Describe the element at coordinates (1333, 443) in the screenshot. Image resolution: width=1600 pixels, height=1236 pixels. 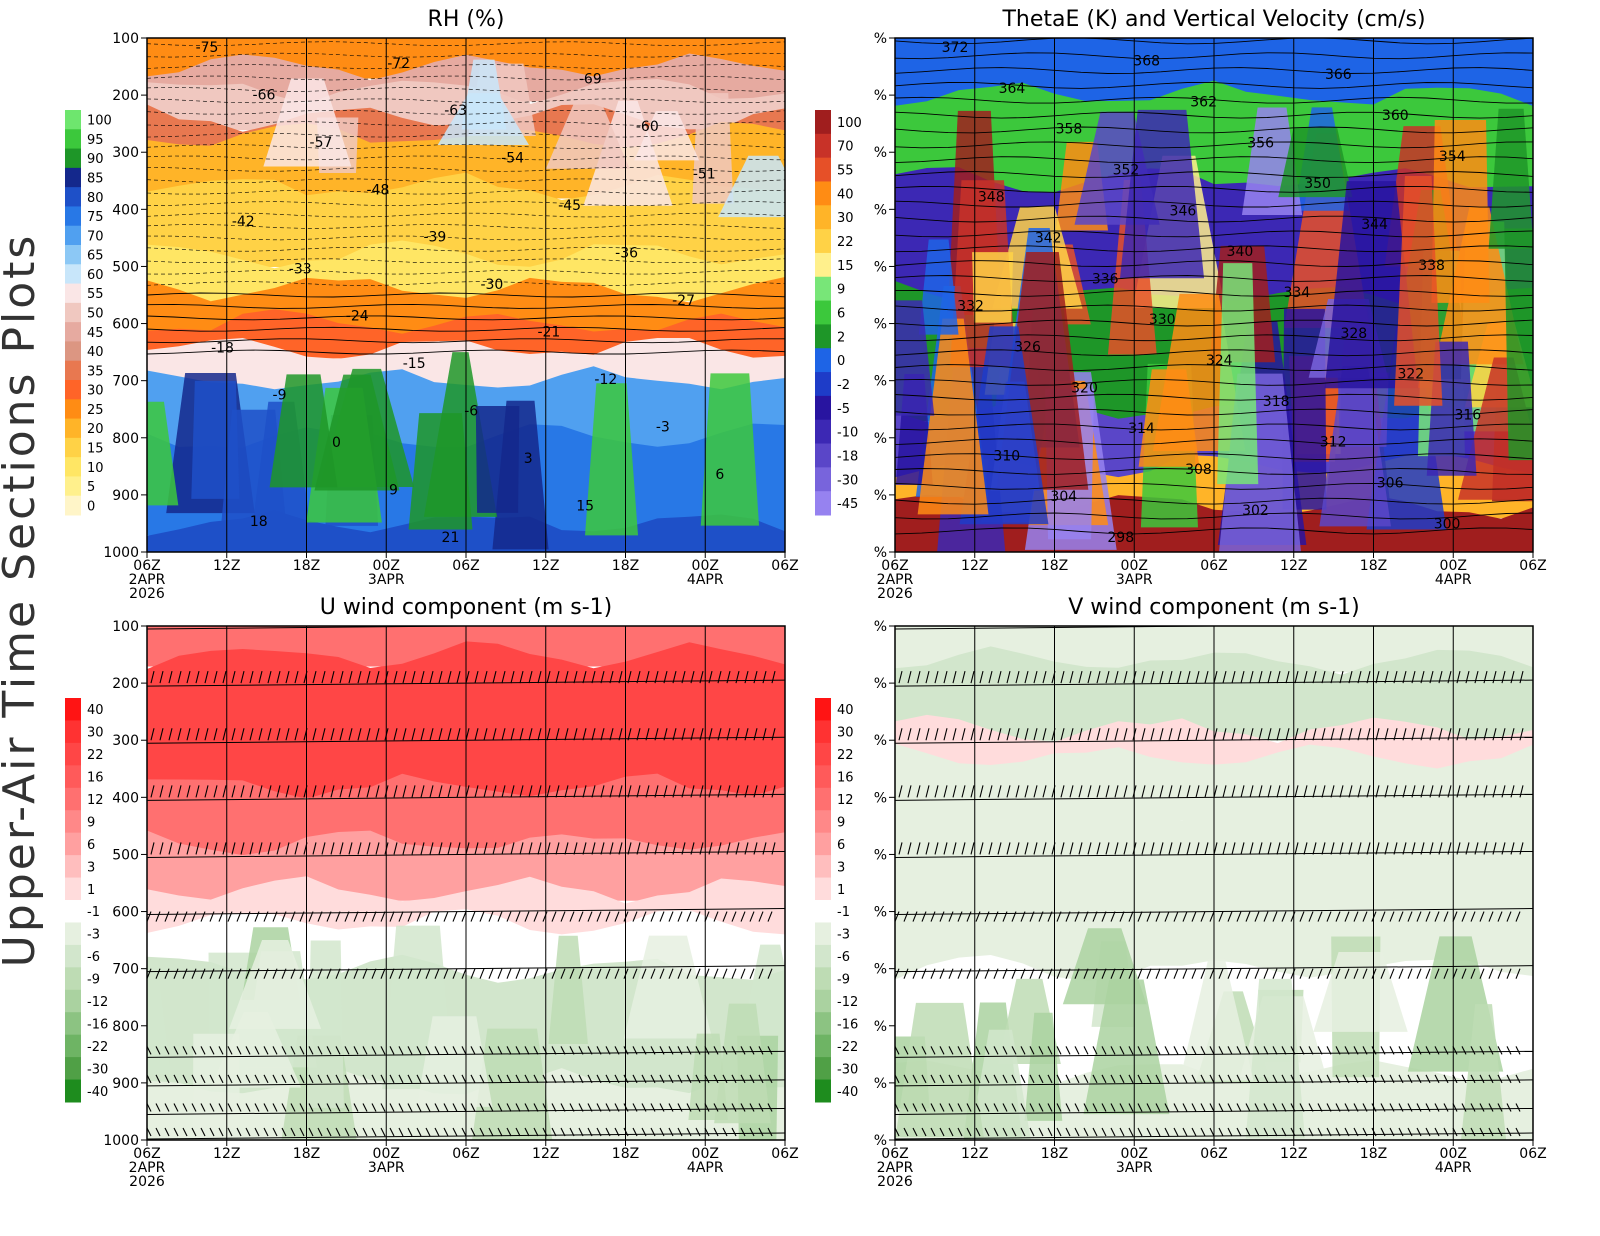
I see `contour-label: 312` at that location.